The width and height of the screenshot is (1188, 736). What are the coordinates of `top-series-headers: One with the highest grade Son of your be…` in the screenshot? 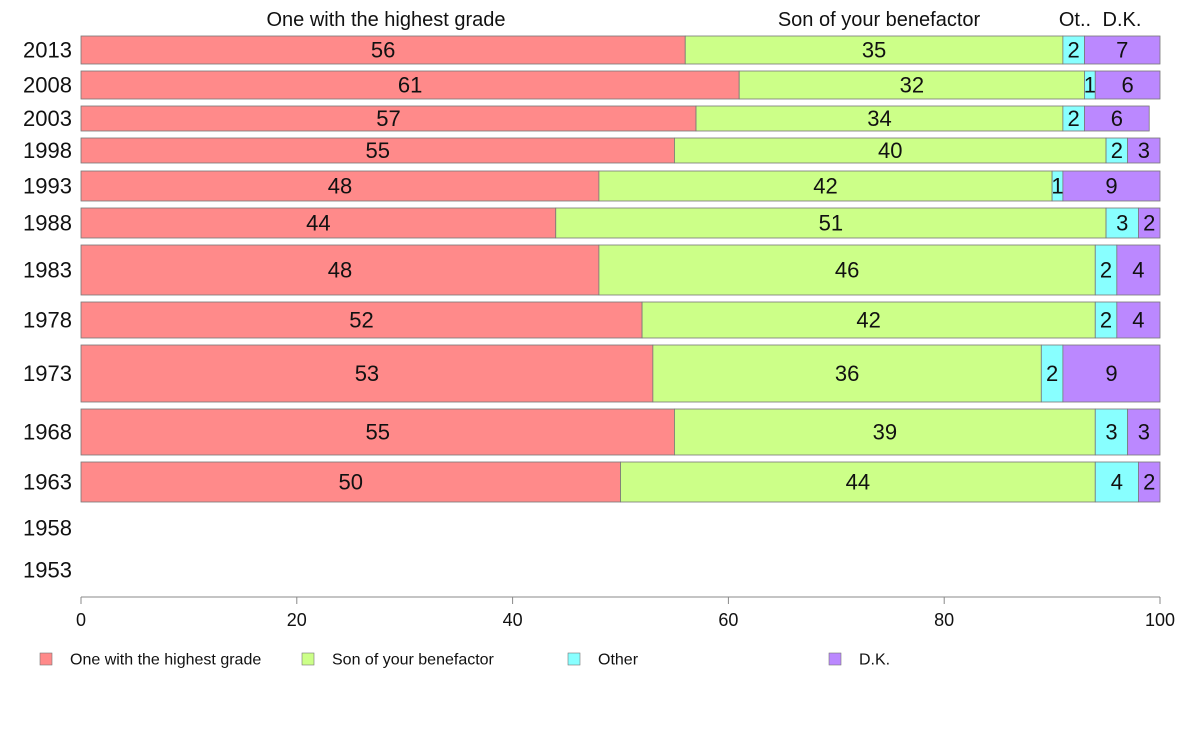 It's located at (703, 20).